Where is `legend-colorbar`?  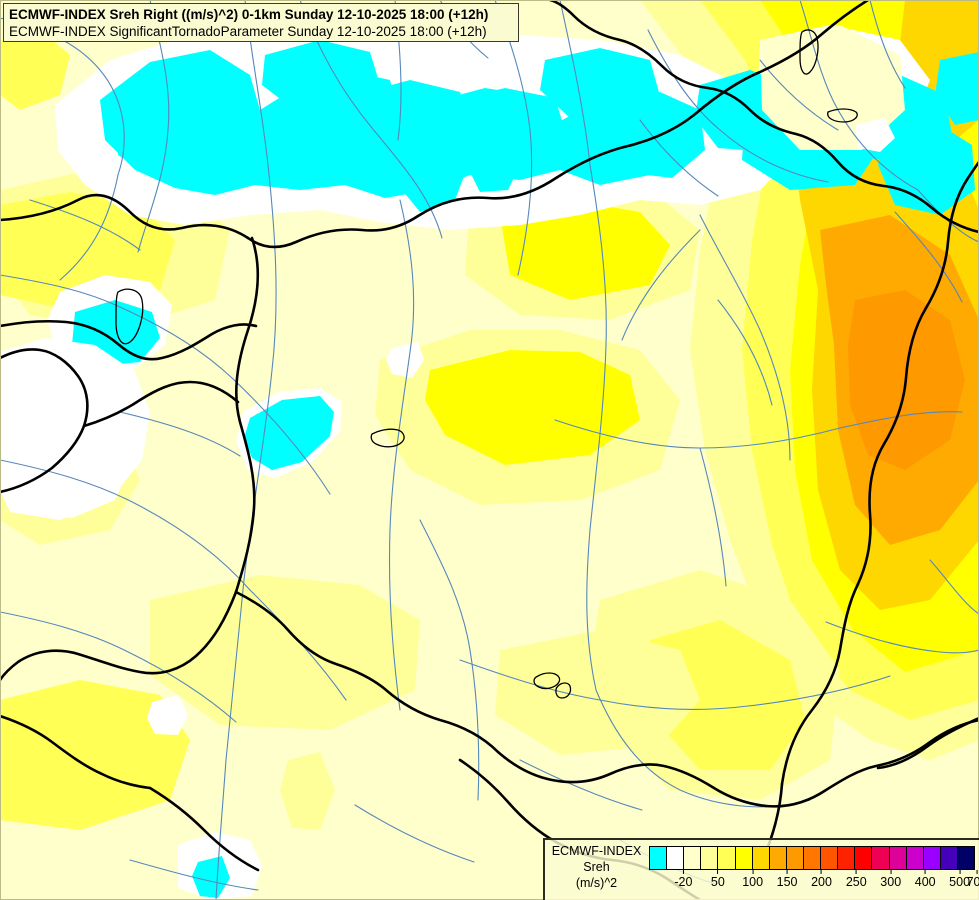 legend-colorbar is located at coordinates (812, 858).